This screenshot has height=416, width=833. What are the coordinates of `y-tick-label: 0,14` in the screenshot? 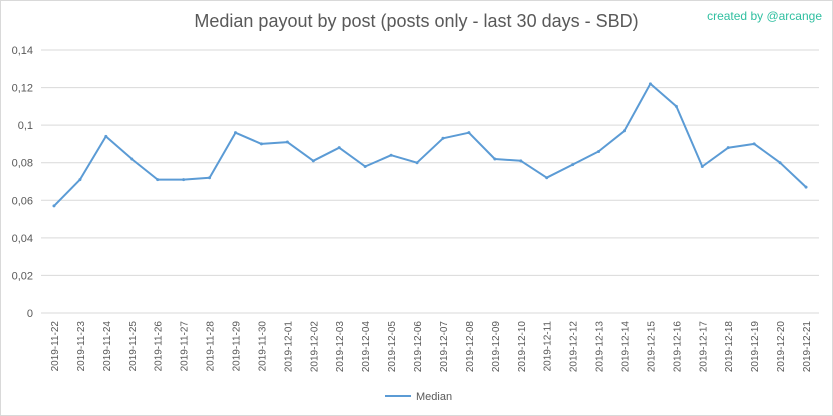 It's located at (22, 51).